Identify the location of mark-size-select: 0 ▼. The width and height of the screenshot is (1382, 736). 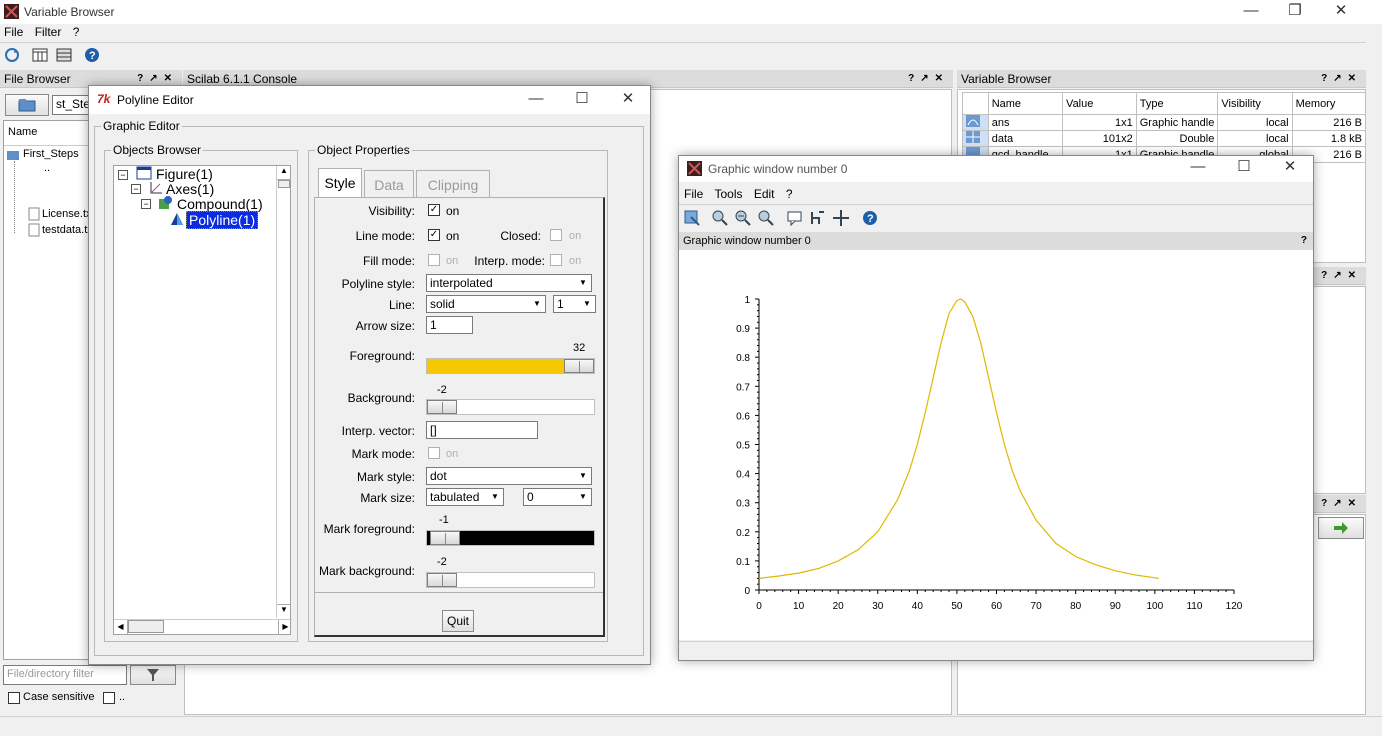
(557, 497).